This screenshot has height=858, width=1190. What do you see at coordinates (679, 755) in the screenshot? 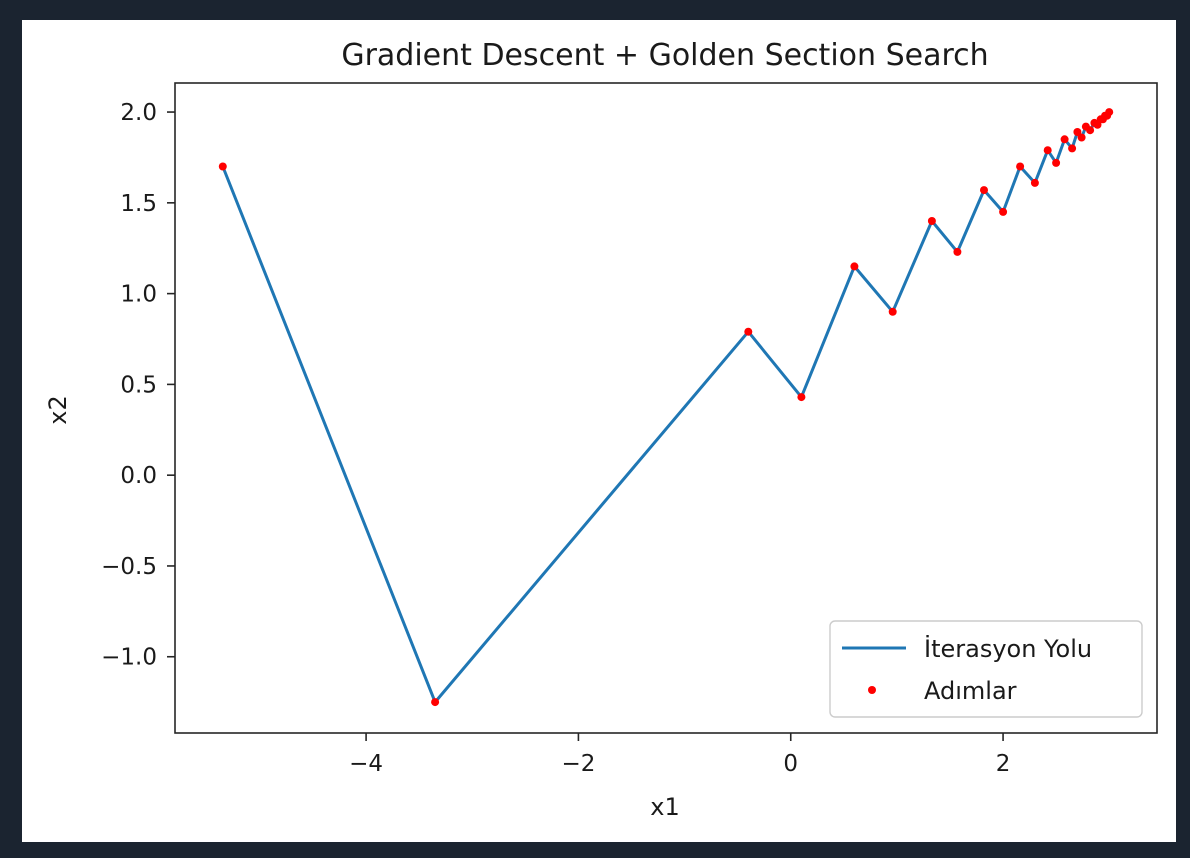
I see `x-axis-ticks: −4 −2 0 2` at bounding box center [679, 755].